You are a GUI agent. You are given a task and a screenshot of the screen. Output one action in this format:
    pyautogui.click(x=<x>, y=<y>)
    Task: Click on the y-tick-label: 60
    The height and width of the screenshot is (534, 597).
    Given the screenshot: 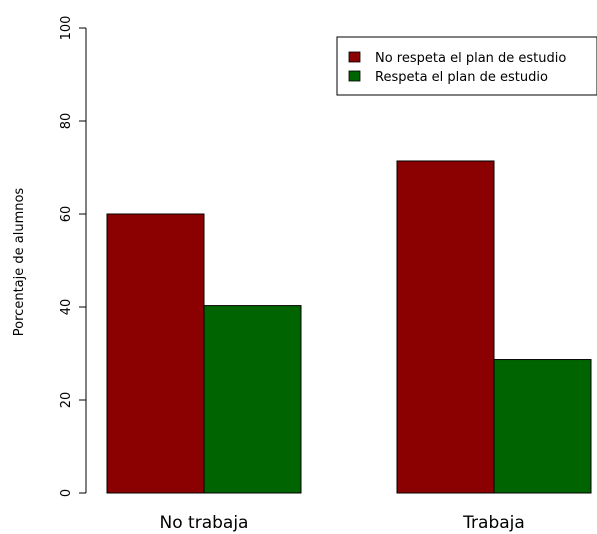 What is the action you would take?
    pyautogui.click(x=66, y=214)
    